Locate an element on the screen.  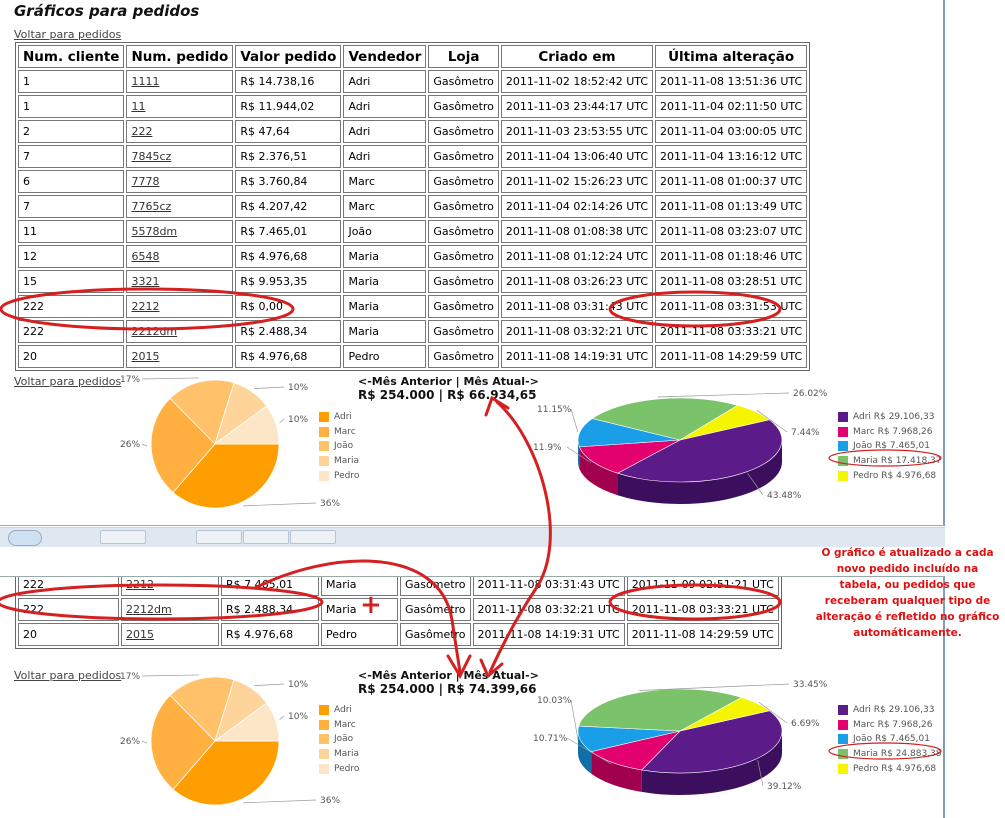
pie-slice-label: 17% is located at coordinates (130, 677).